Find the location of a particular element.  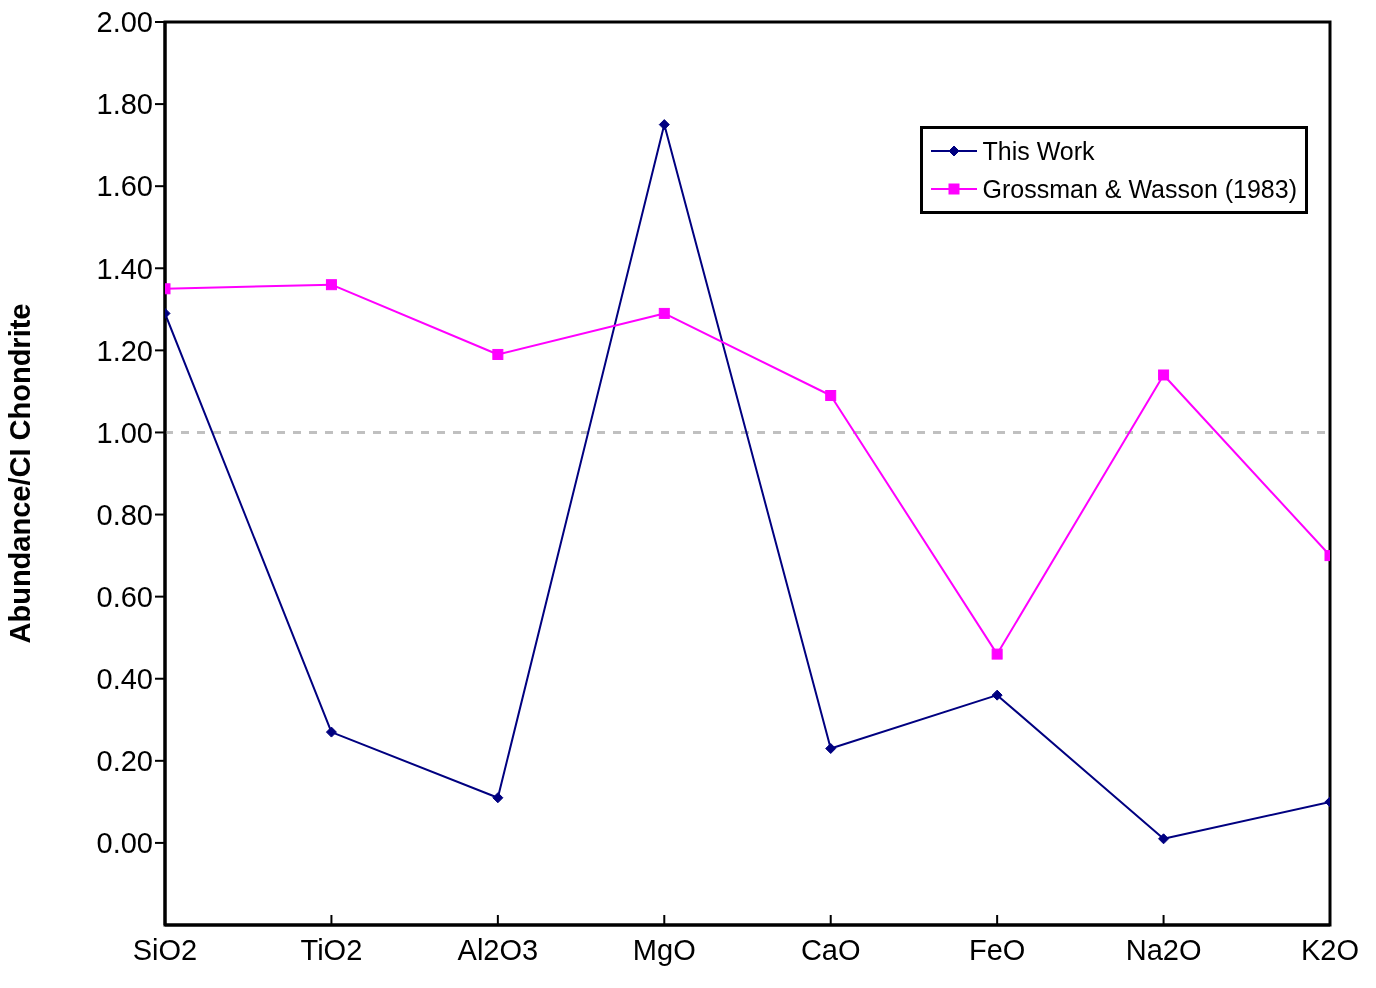

x-tick-label: MgO is located at coordinates (664, 949).